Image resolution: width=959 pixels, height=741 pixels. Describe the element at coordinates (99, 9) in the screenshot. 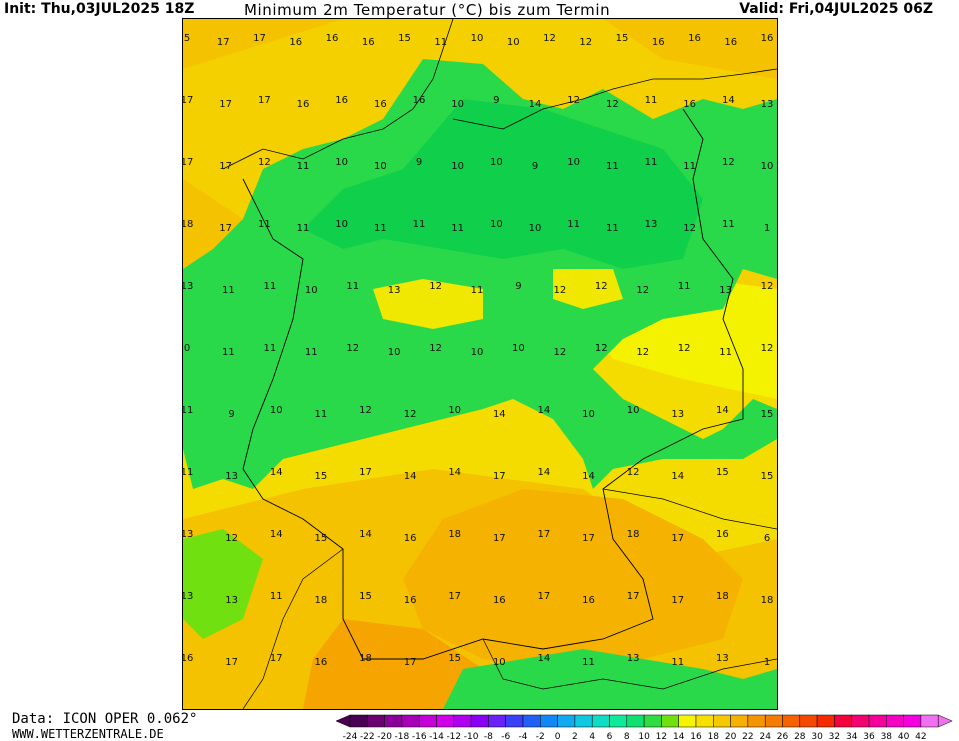

I see `init-time-label: Init: Thu,03JUL2025 18Z` at that location.